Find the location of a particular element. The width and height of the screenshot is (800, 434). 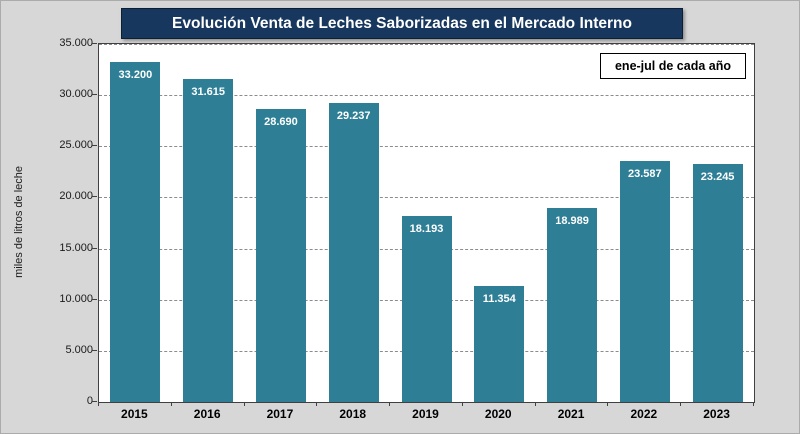

bar-value-label: 29.237 is located at coordinates (353, 115).